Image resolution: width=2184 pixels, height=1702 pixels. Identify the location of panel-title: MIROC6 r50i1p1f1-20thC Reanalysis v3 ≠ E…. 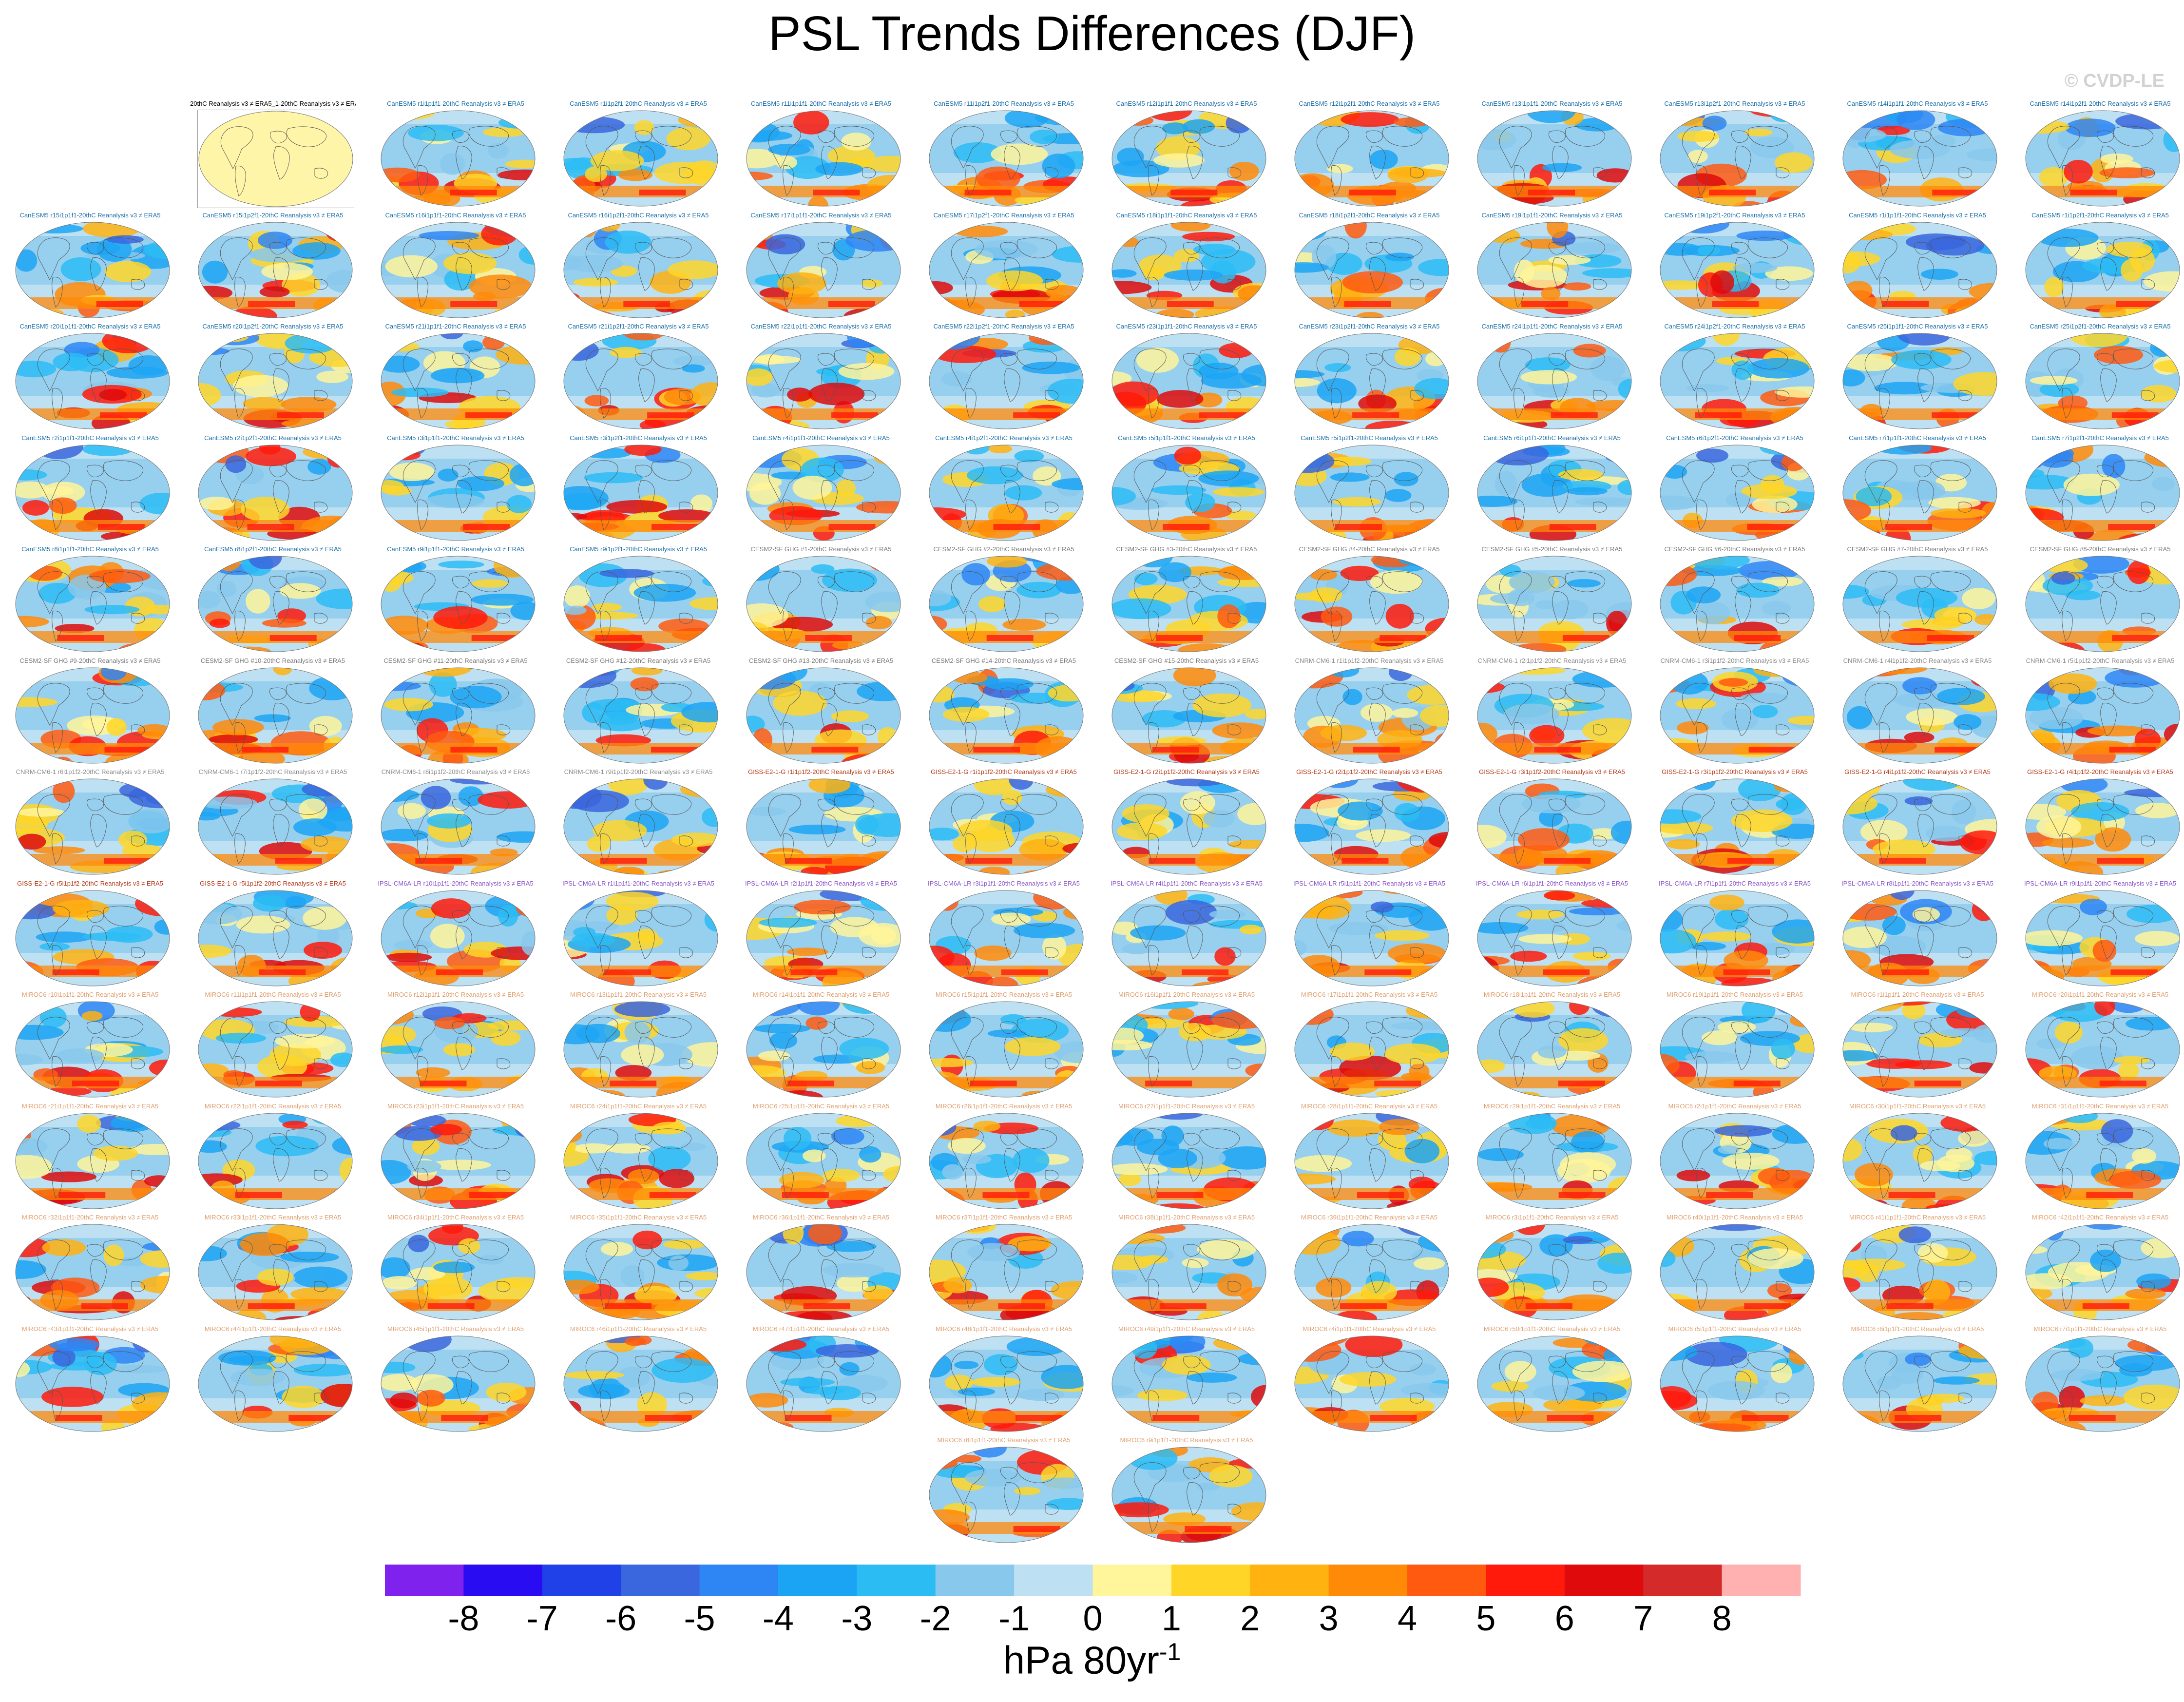
(1552, 1329).